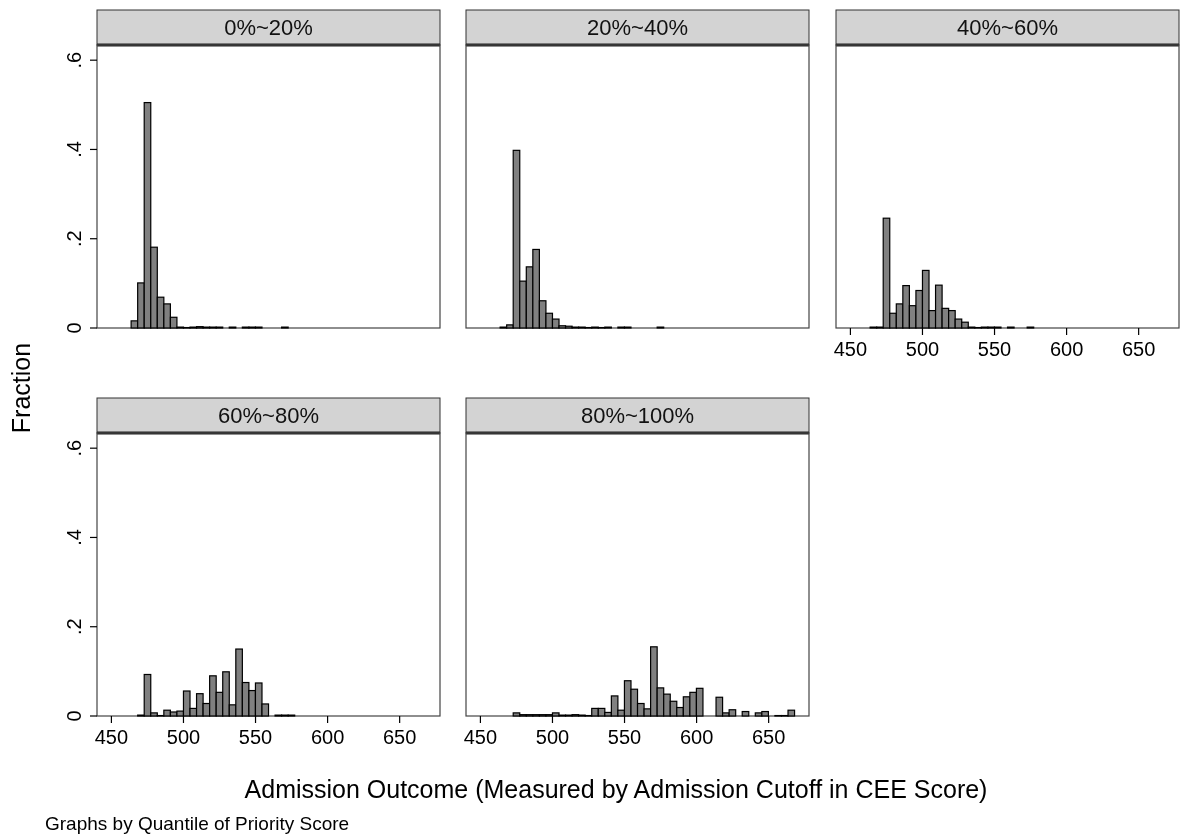  What do you see at coordinates (21, 388) in the screenshot?
I see `y-axis-title: Fraction` at bounding box center [21, 388].